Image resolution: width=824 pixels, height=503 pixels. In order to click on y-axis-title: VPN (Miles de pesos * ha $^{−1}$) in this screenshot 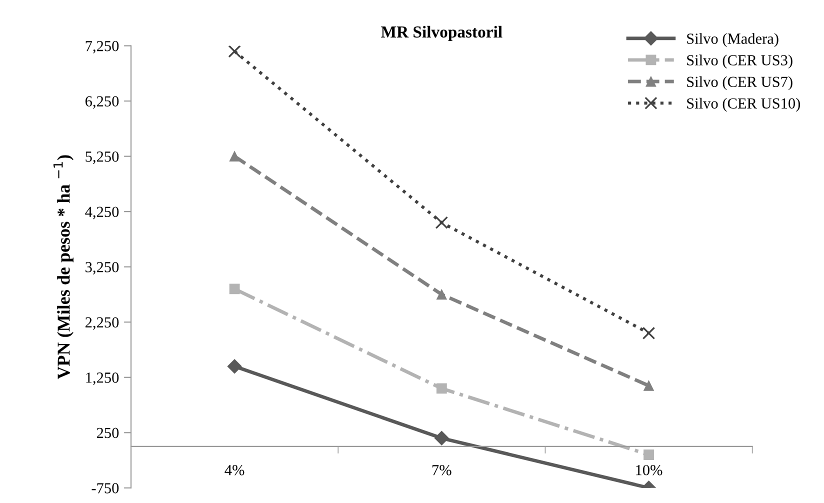, I will do `click(64, 267)`.